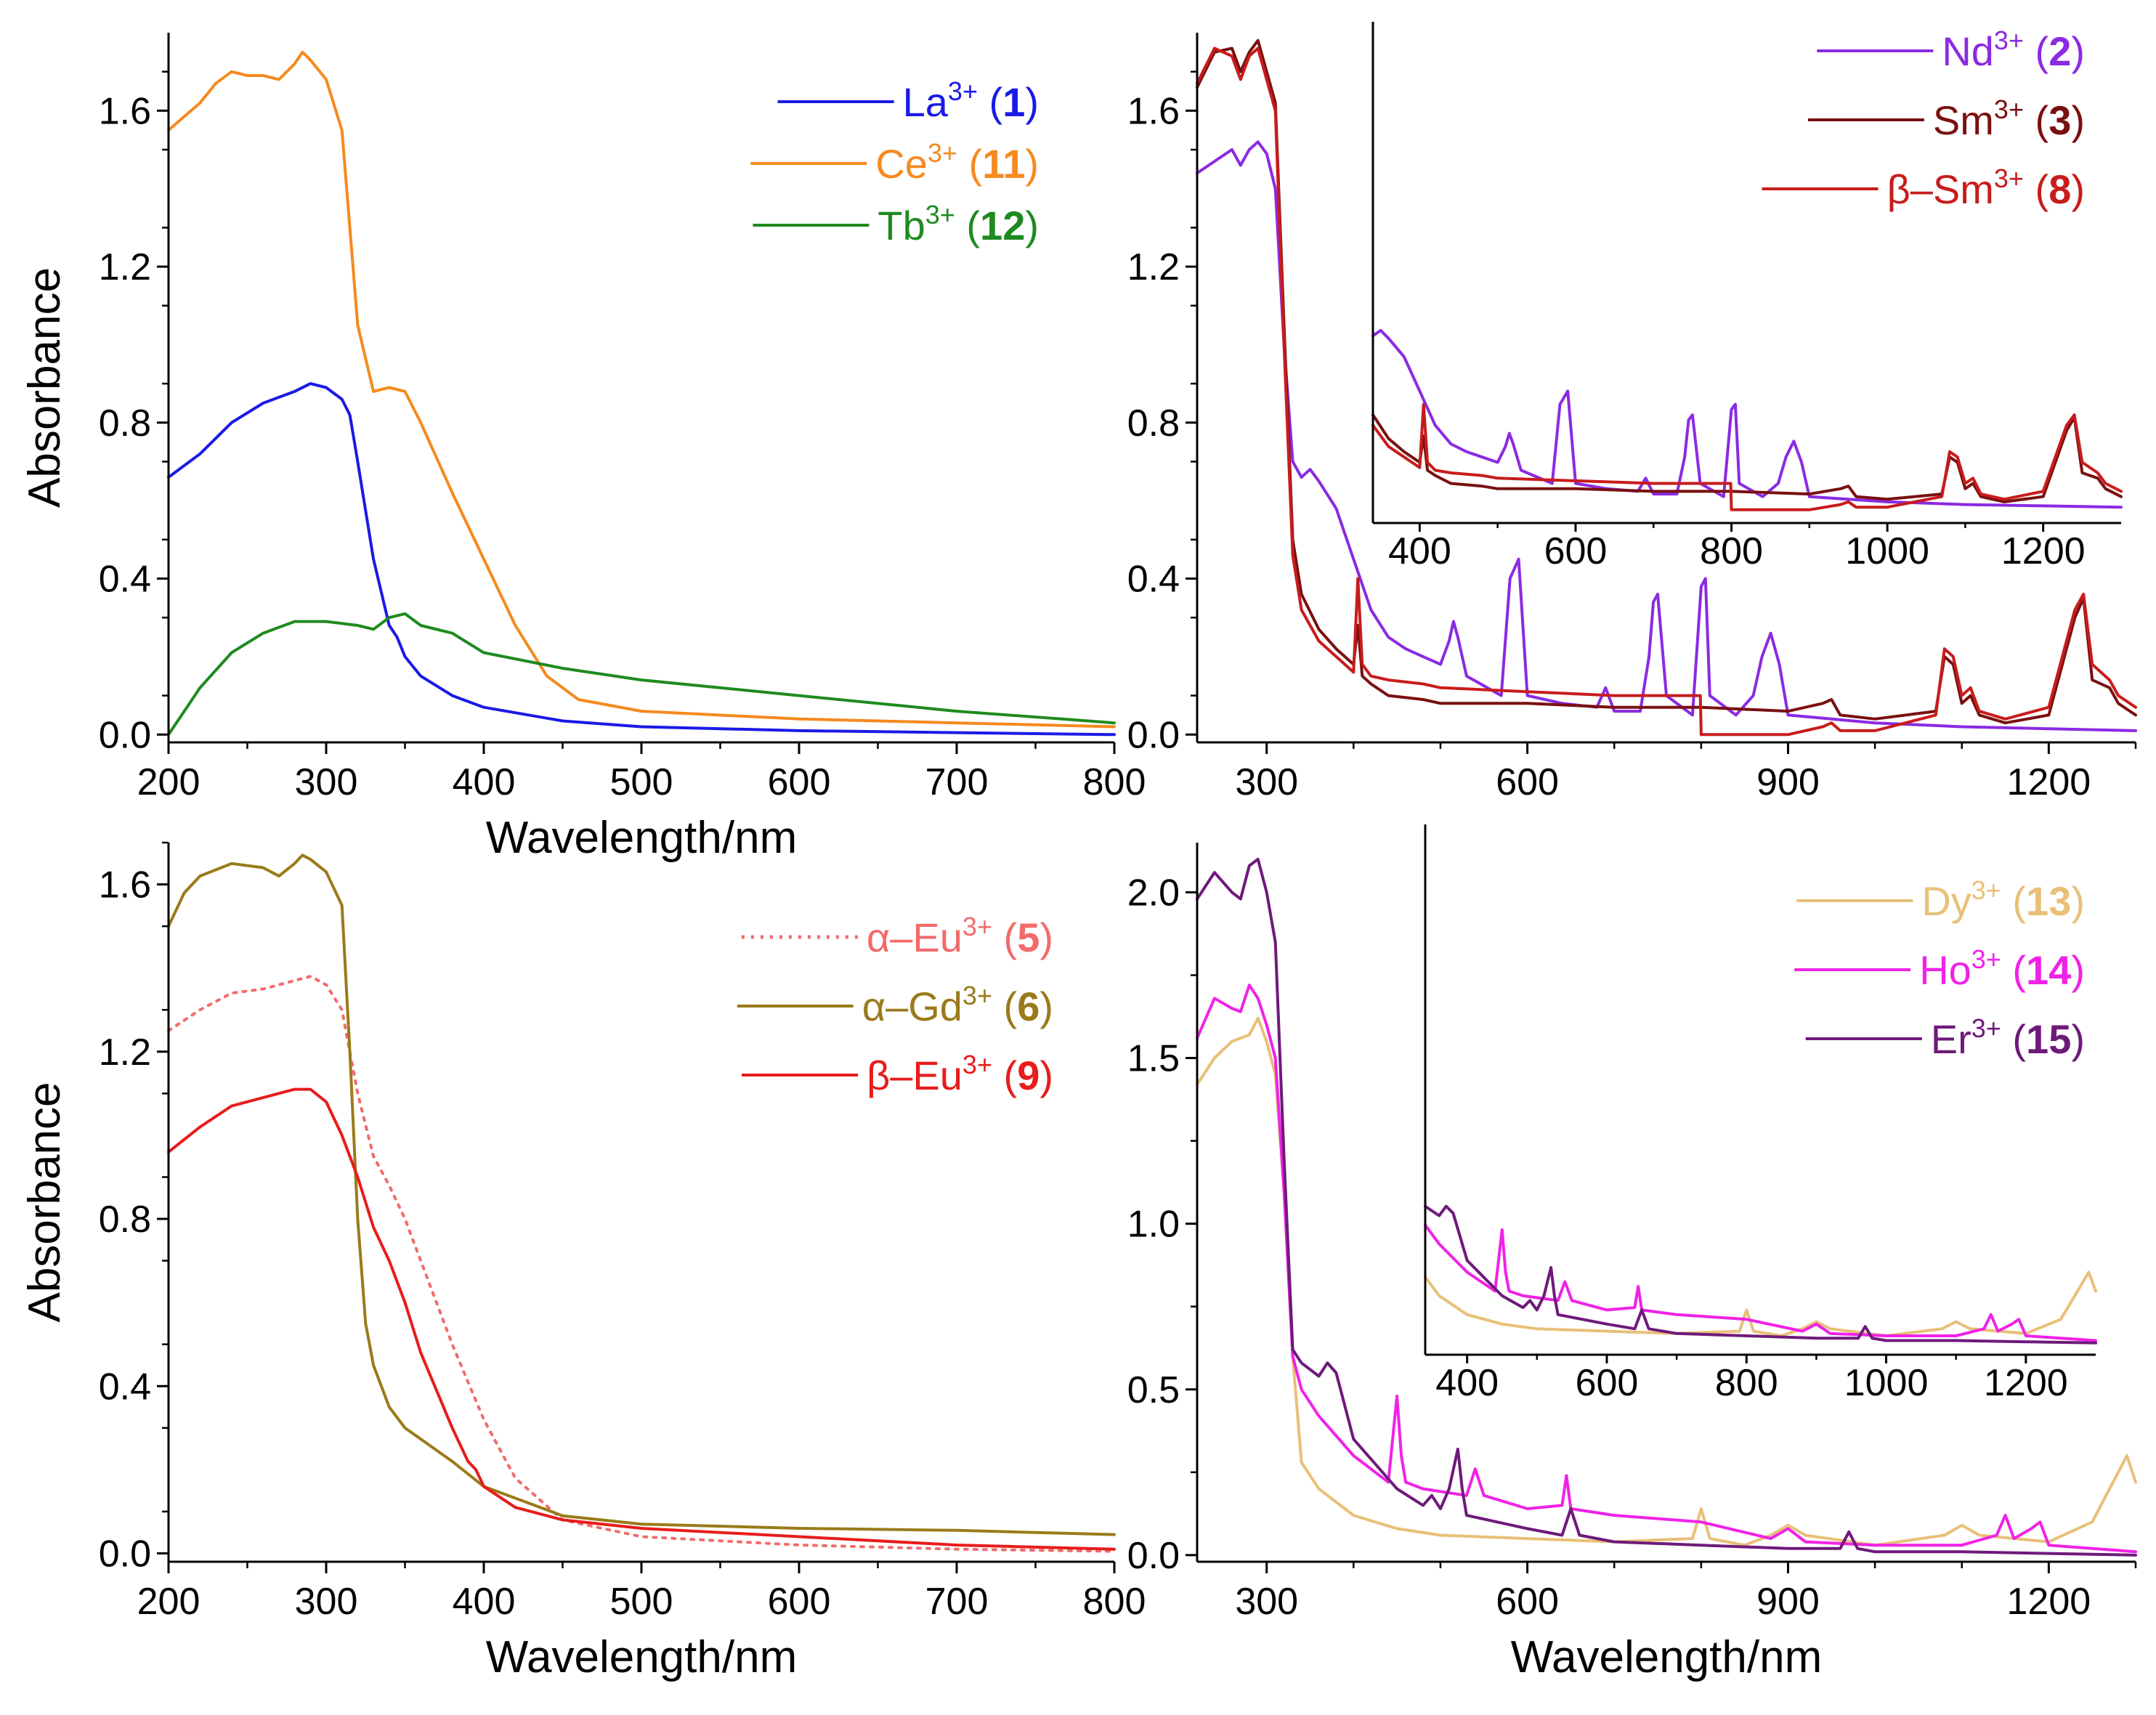  Describe the element at coordinates (960, 936) in the screenshot. I see `legend-label: α–Eu3+ (5)` at that location.